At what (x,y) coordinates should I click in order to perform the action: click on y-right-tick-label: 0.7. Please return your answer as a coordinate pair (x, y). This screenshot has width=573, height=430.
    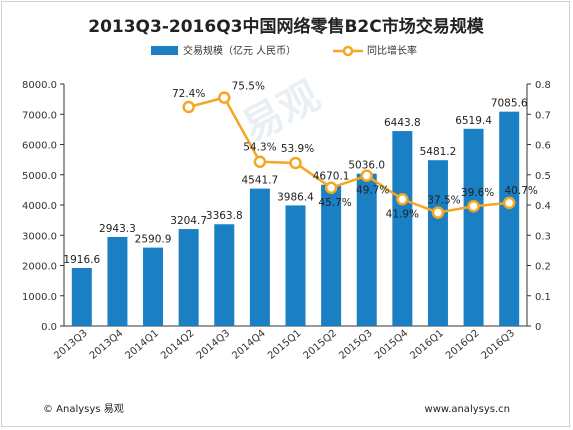
    Looking at the image, I should click on (543, 115).